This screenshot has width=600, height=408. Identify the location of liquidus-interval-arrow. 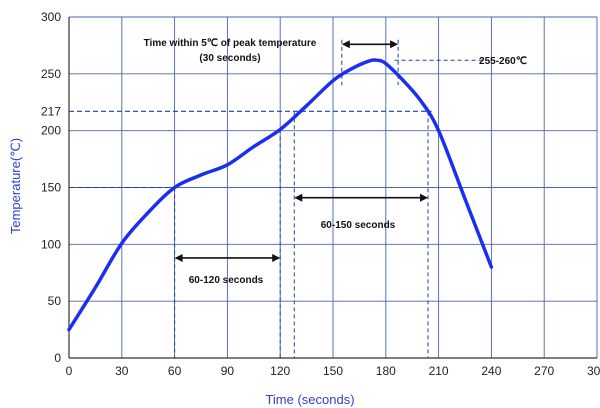
(361, 197).